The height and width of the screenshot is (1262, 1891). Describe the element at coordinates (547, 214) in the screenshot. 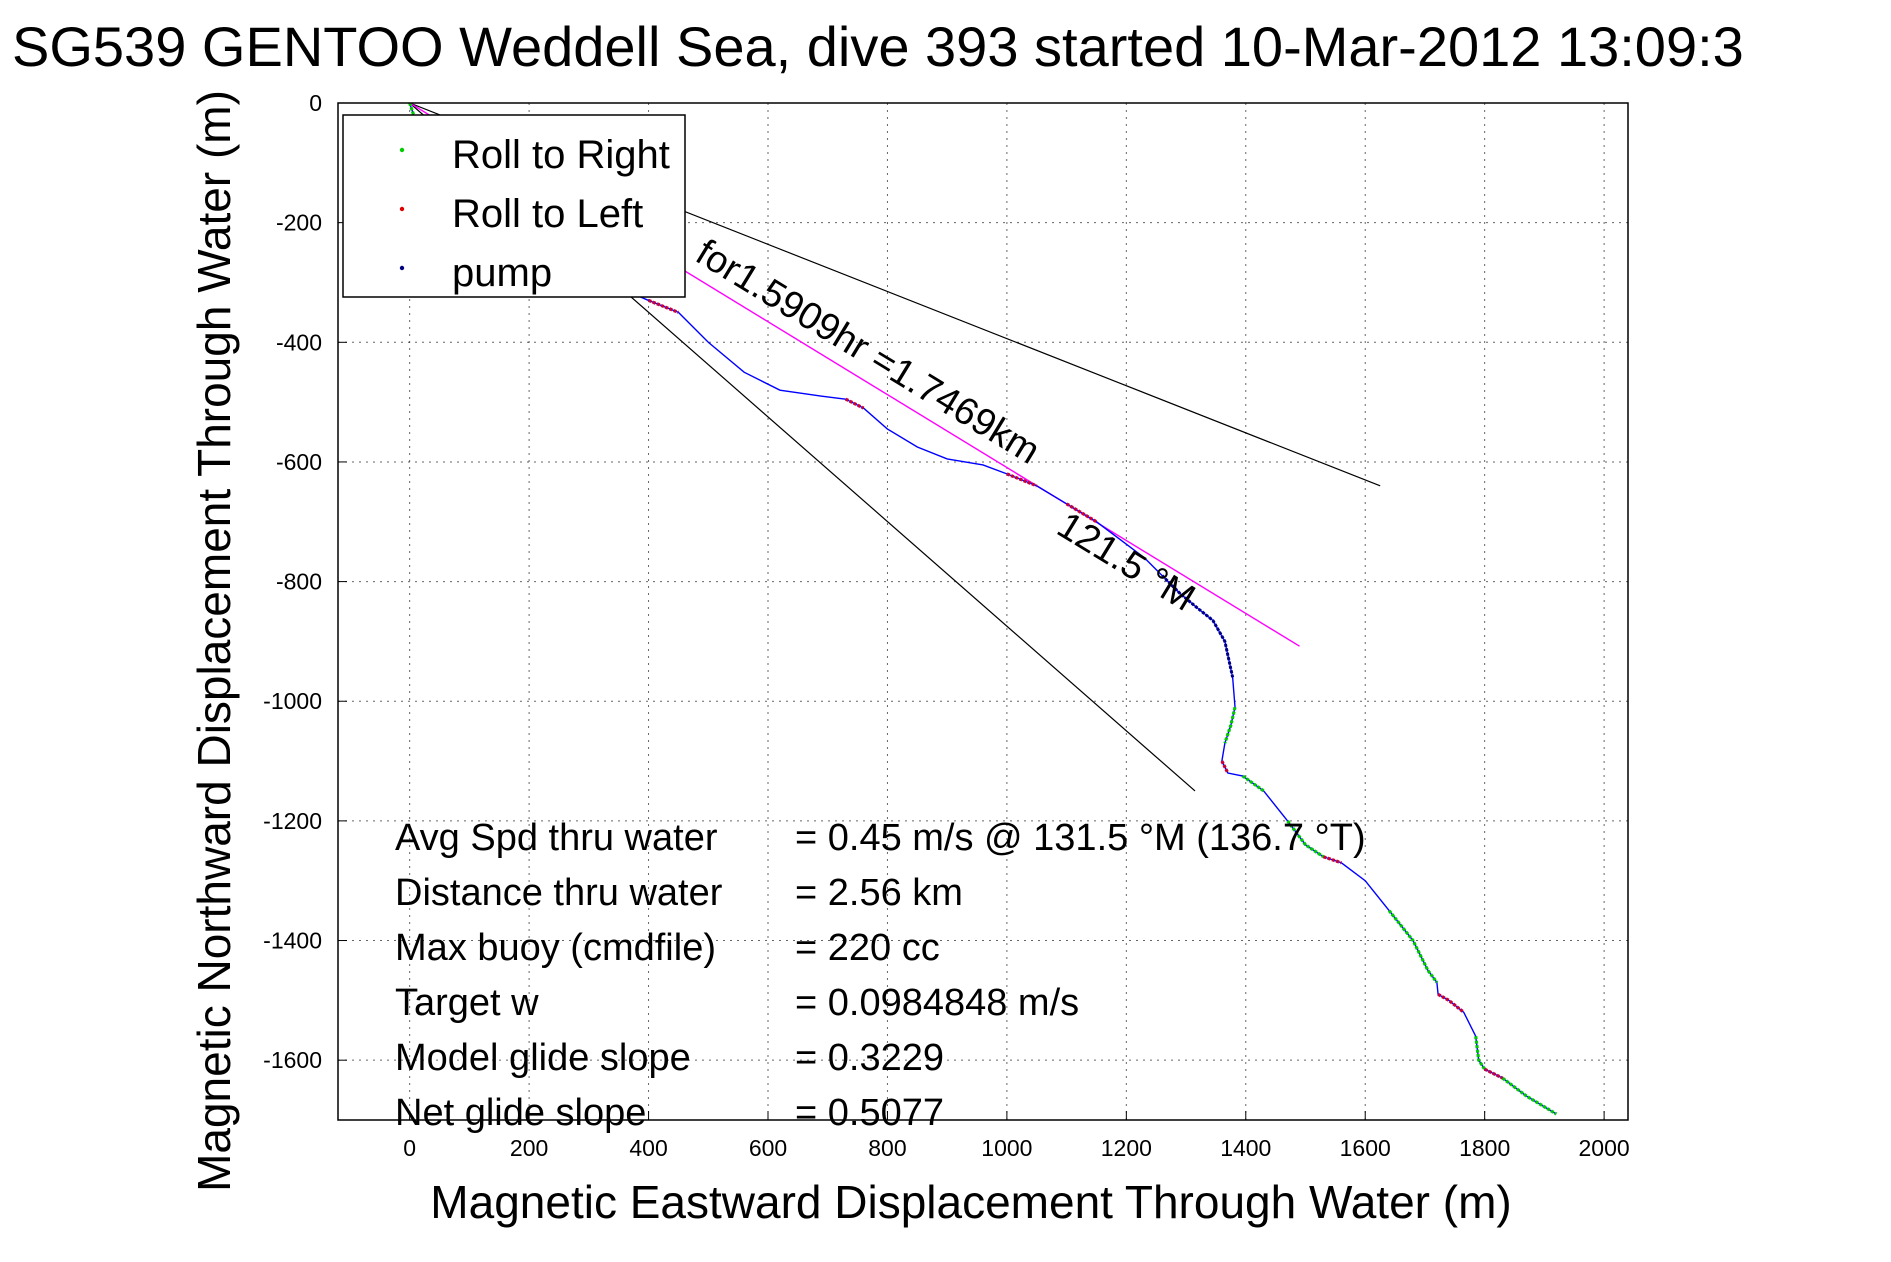

I see `legend-label-roll-left: Roll to Left` at that location.